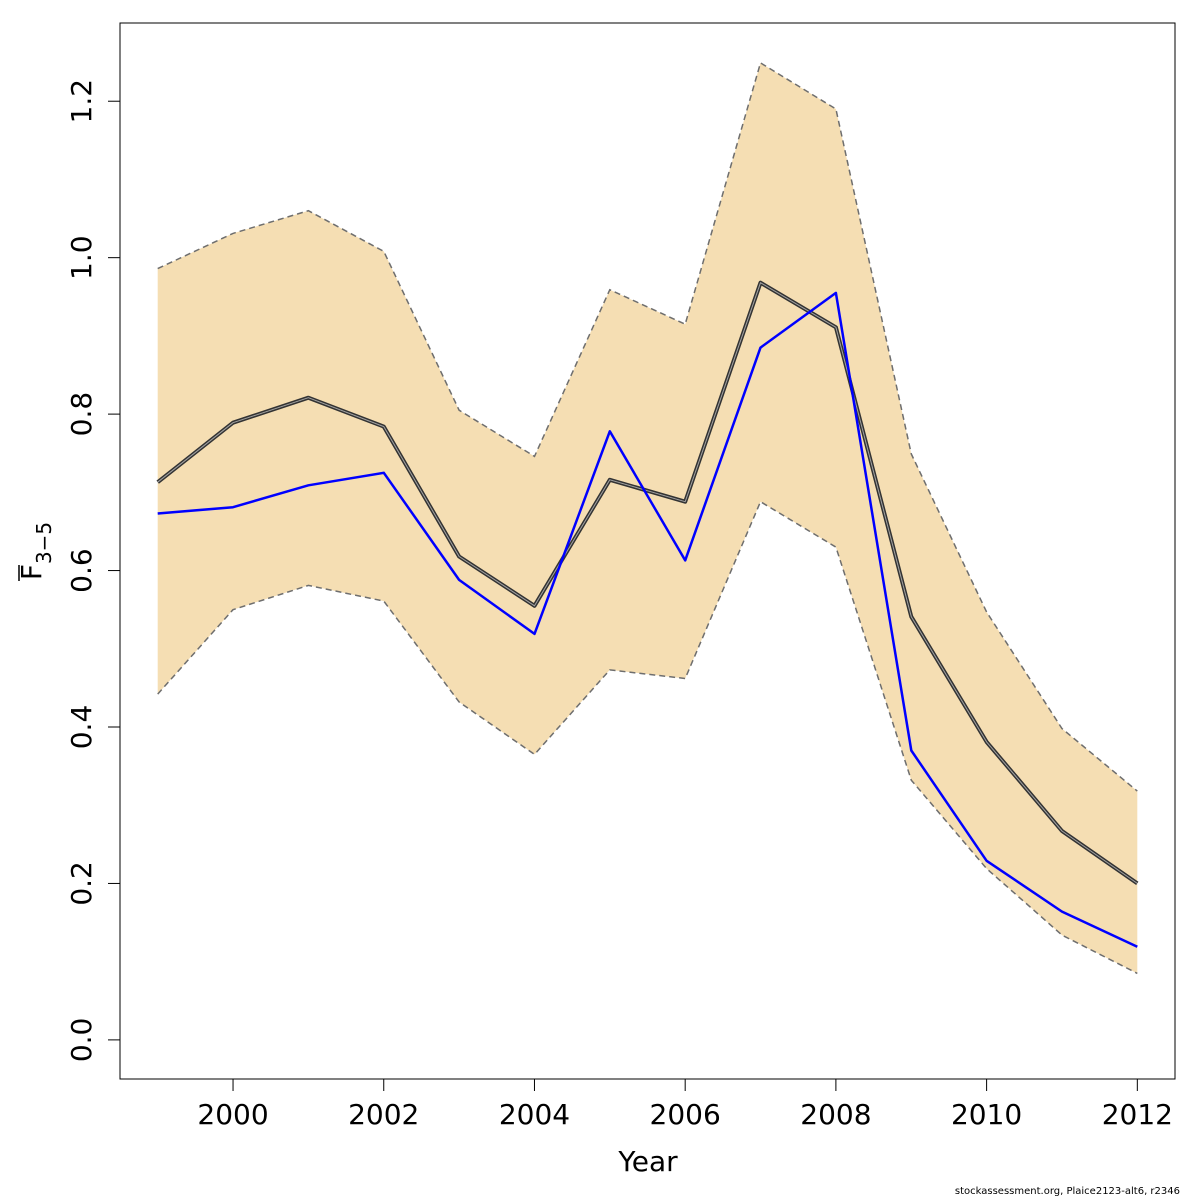  Describe the element at coordinates (81, 727) in the screenshot. I see `y-tick-label: 0.4` at that location.